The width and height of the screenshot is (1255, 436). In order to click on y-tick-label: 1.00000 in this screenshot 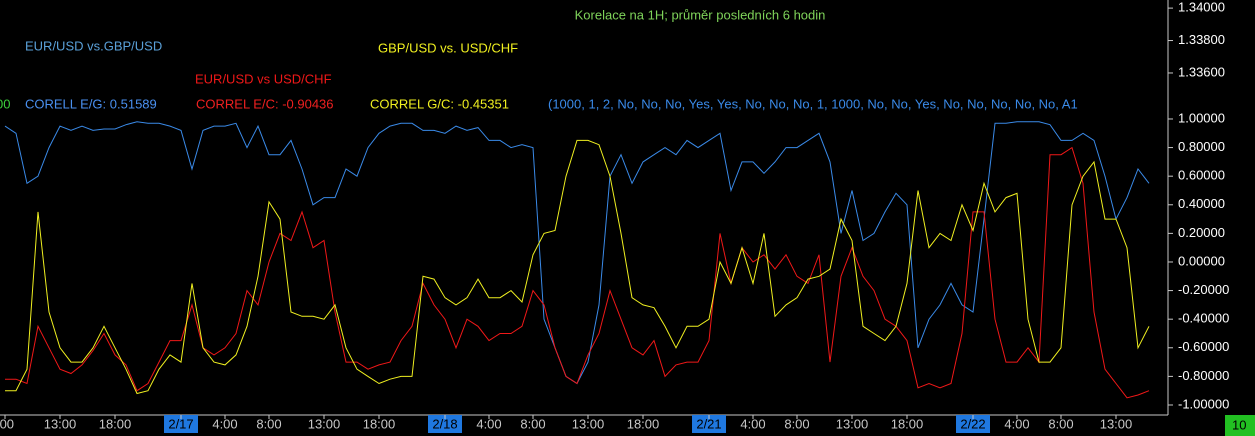, I will do `click(1201, 117)`.